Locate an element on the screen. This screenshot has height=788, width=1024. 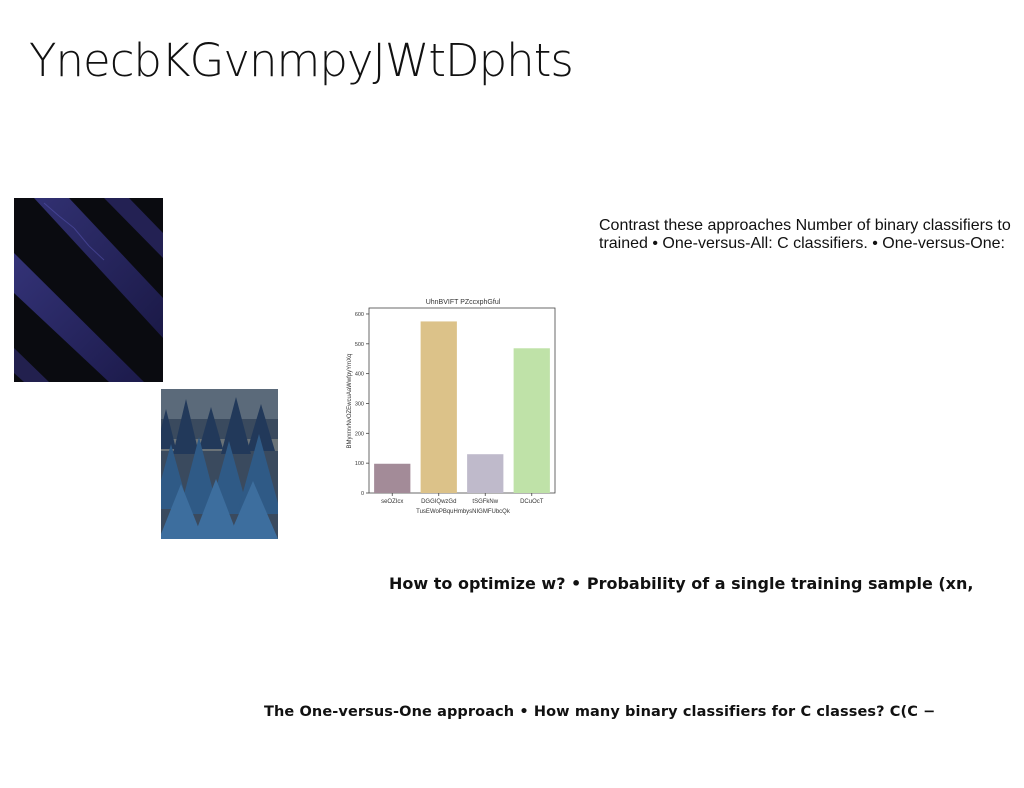
x-tick-label: tSGFkNw is located at coordinates (485, 502).